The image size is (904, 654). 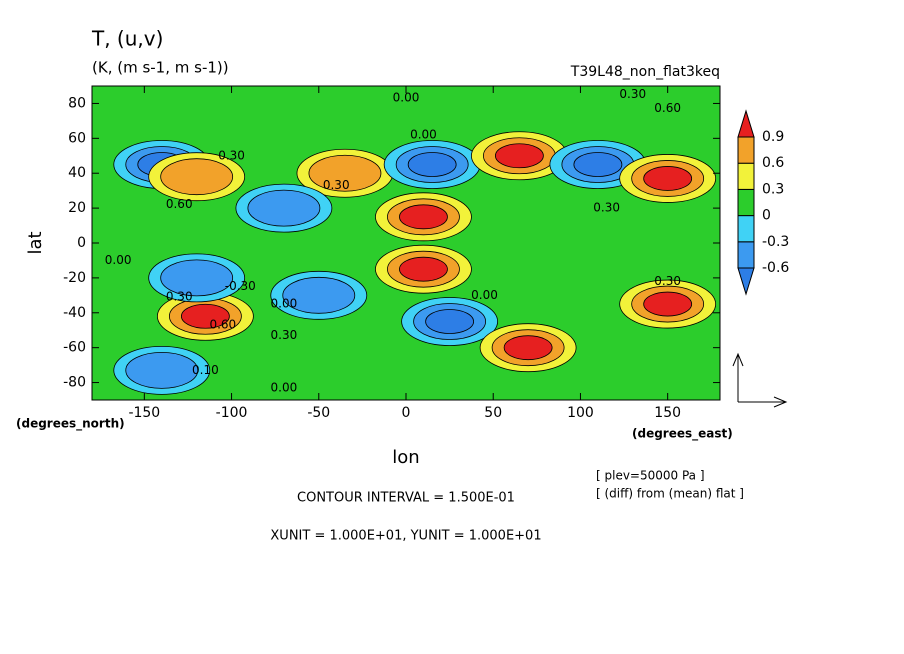 I want to click on chart-title: T, (u,v), so click(x=127, y=39).